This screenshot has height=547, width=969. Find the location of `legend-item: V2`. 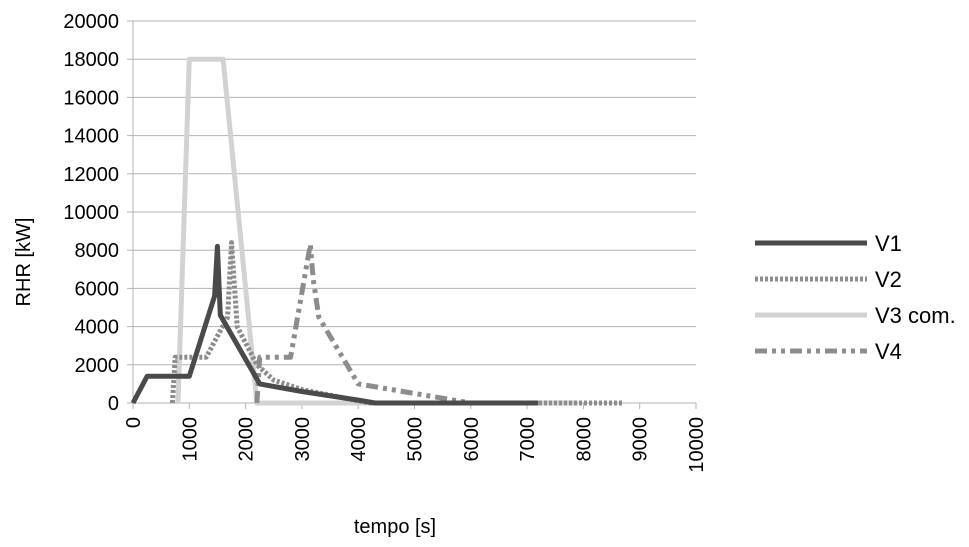

legend-item: V2 is located at coordinates (828, 279).